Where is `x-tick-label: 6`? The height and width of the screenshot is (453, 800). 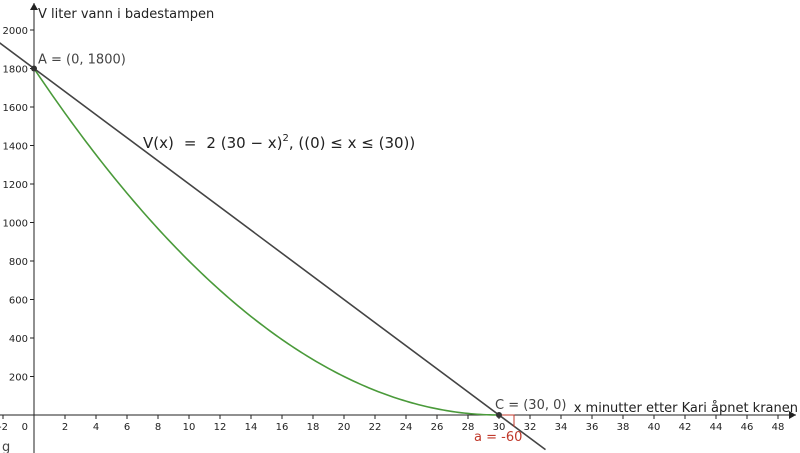 x-tick-label: 6 is located at coordinates (127, 427).